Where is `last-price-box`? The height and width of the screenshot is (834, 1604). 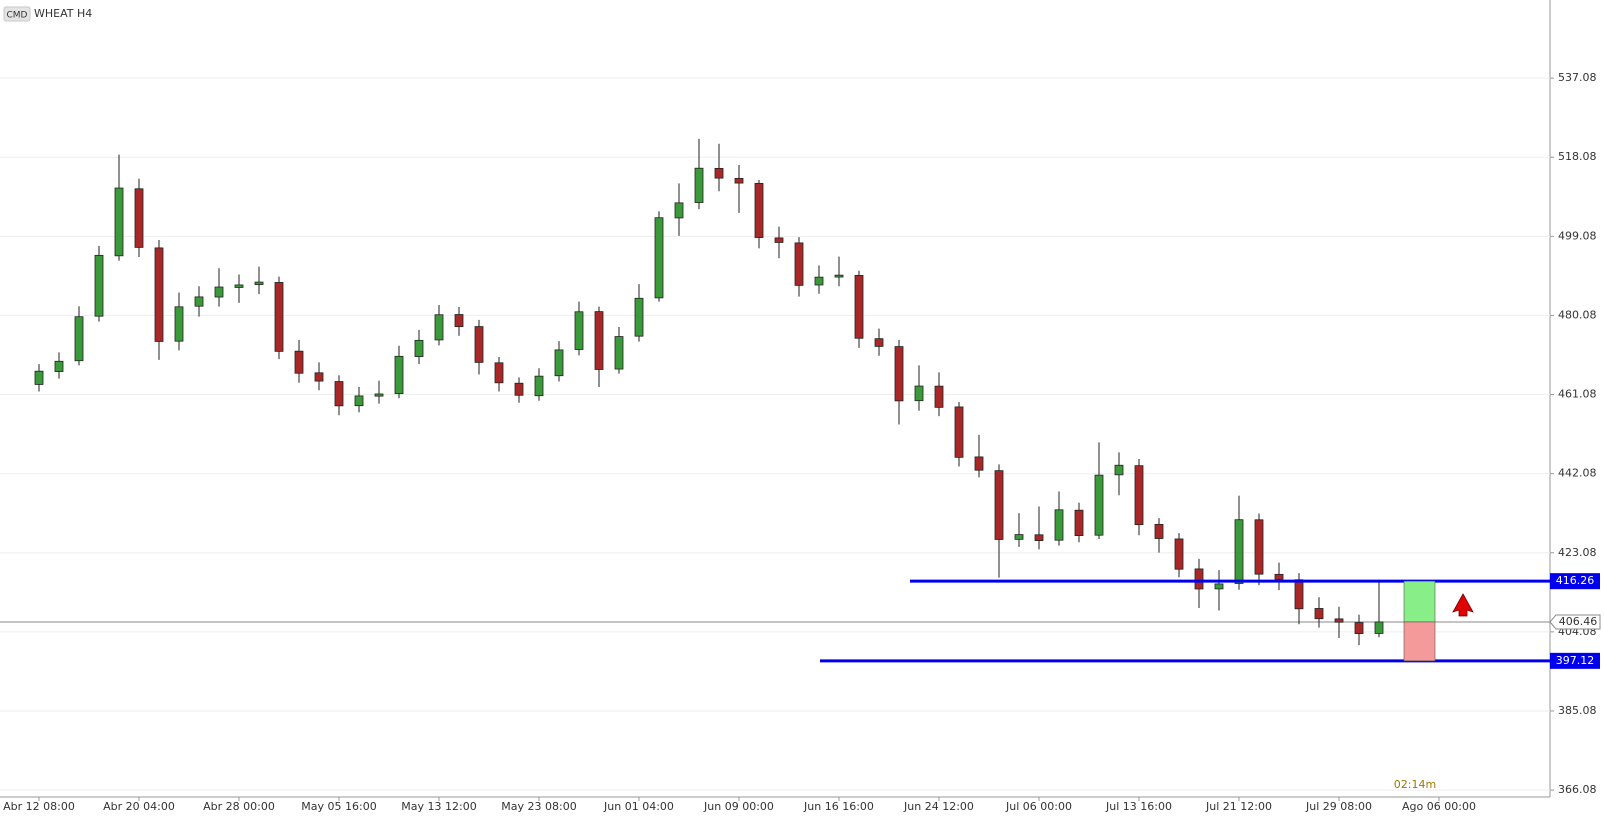
last-price-box is located at coordinates (1575, 622).